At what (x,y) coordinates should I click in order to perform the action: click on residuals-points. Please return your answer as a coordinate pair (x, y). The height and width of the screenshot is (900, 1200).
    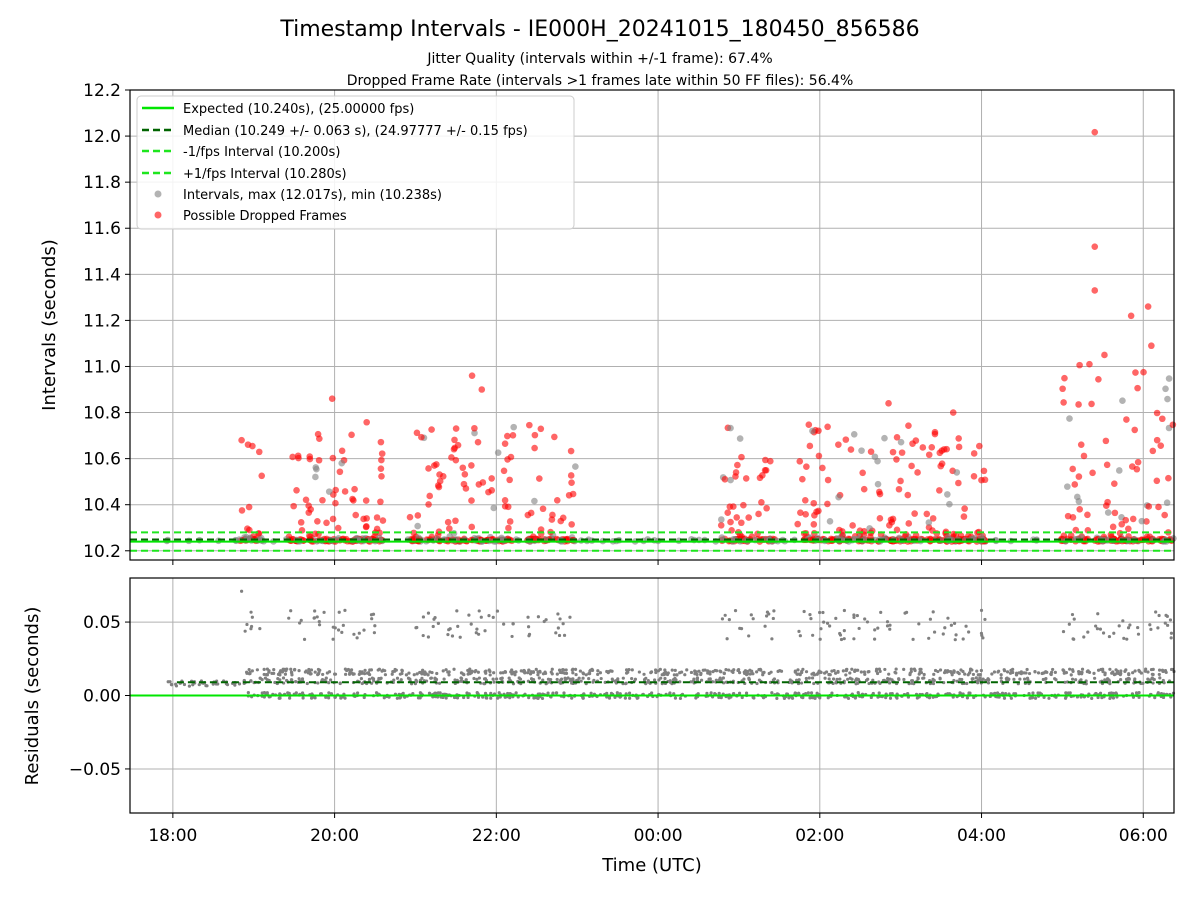
    Looking at the image, I should click on (671, 645).